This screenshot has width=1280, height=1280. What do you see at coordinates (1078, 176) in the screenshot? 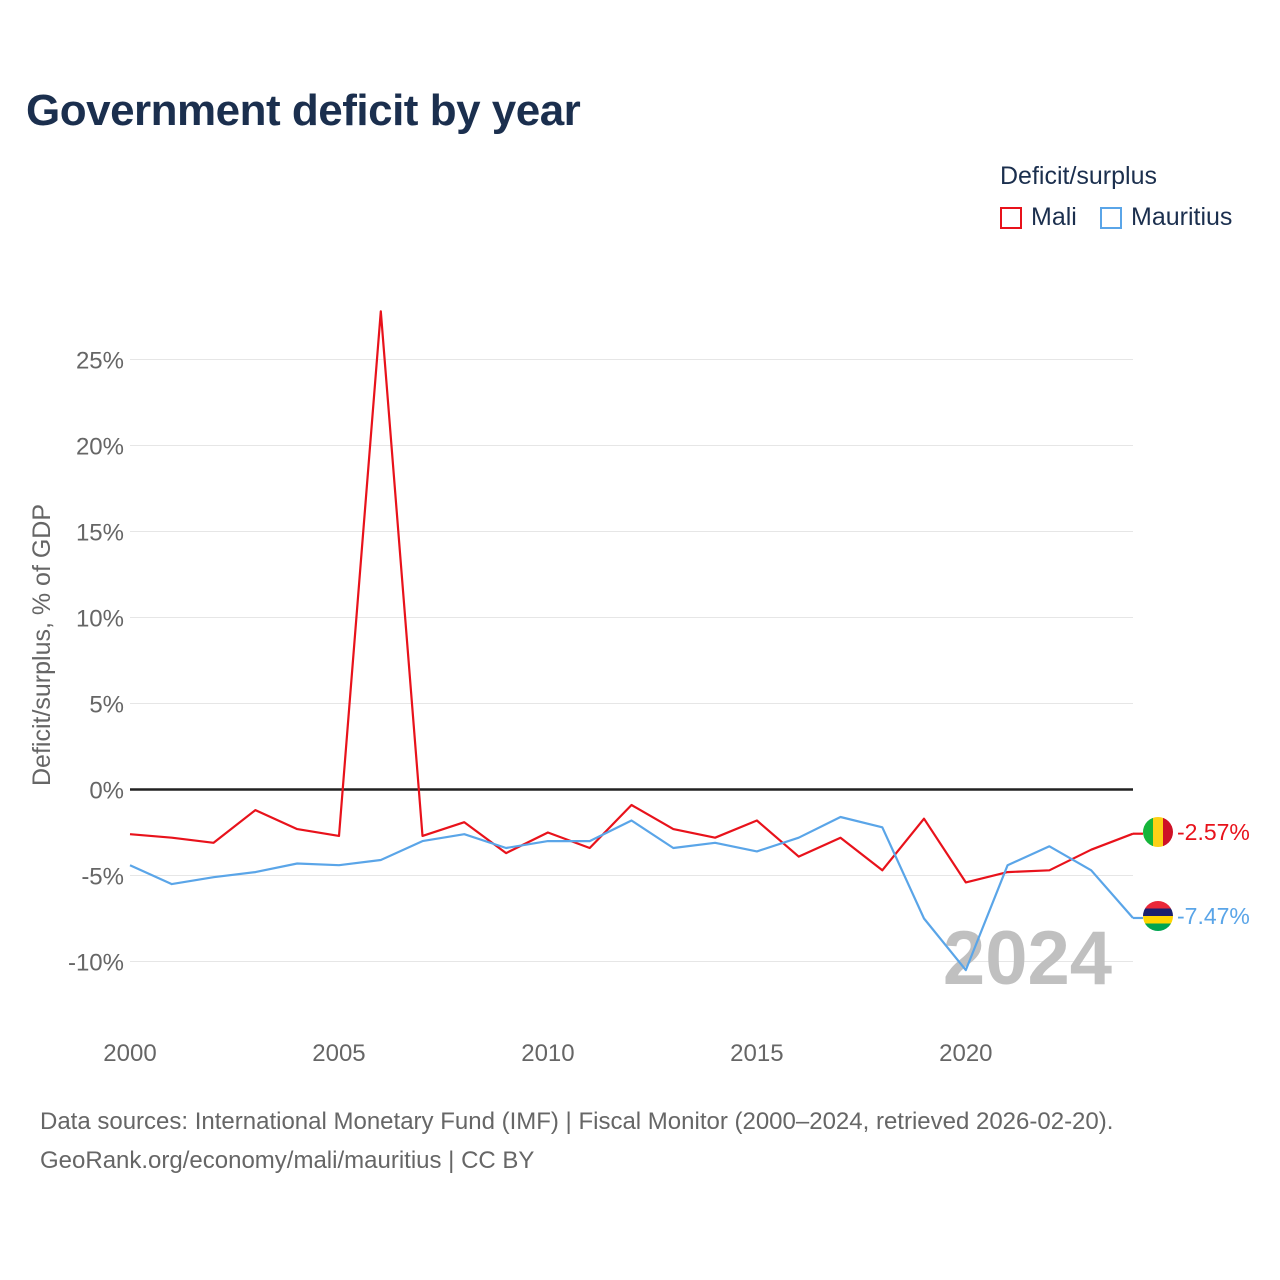
I see `legend-title: Deficit/surplus` at bounding box center [1078, 176].